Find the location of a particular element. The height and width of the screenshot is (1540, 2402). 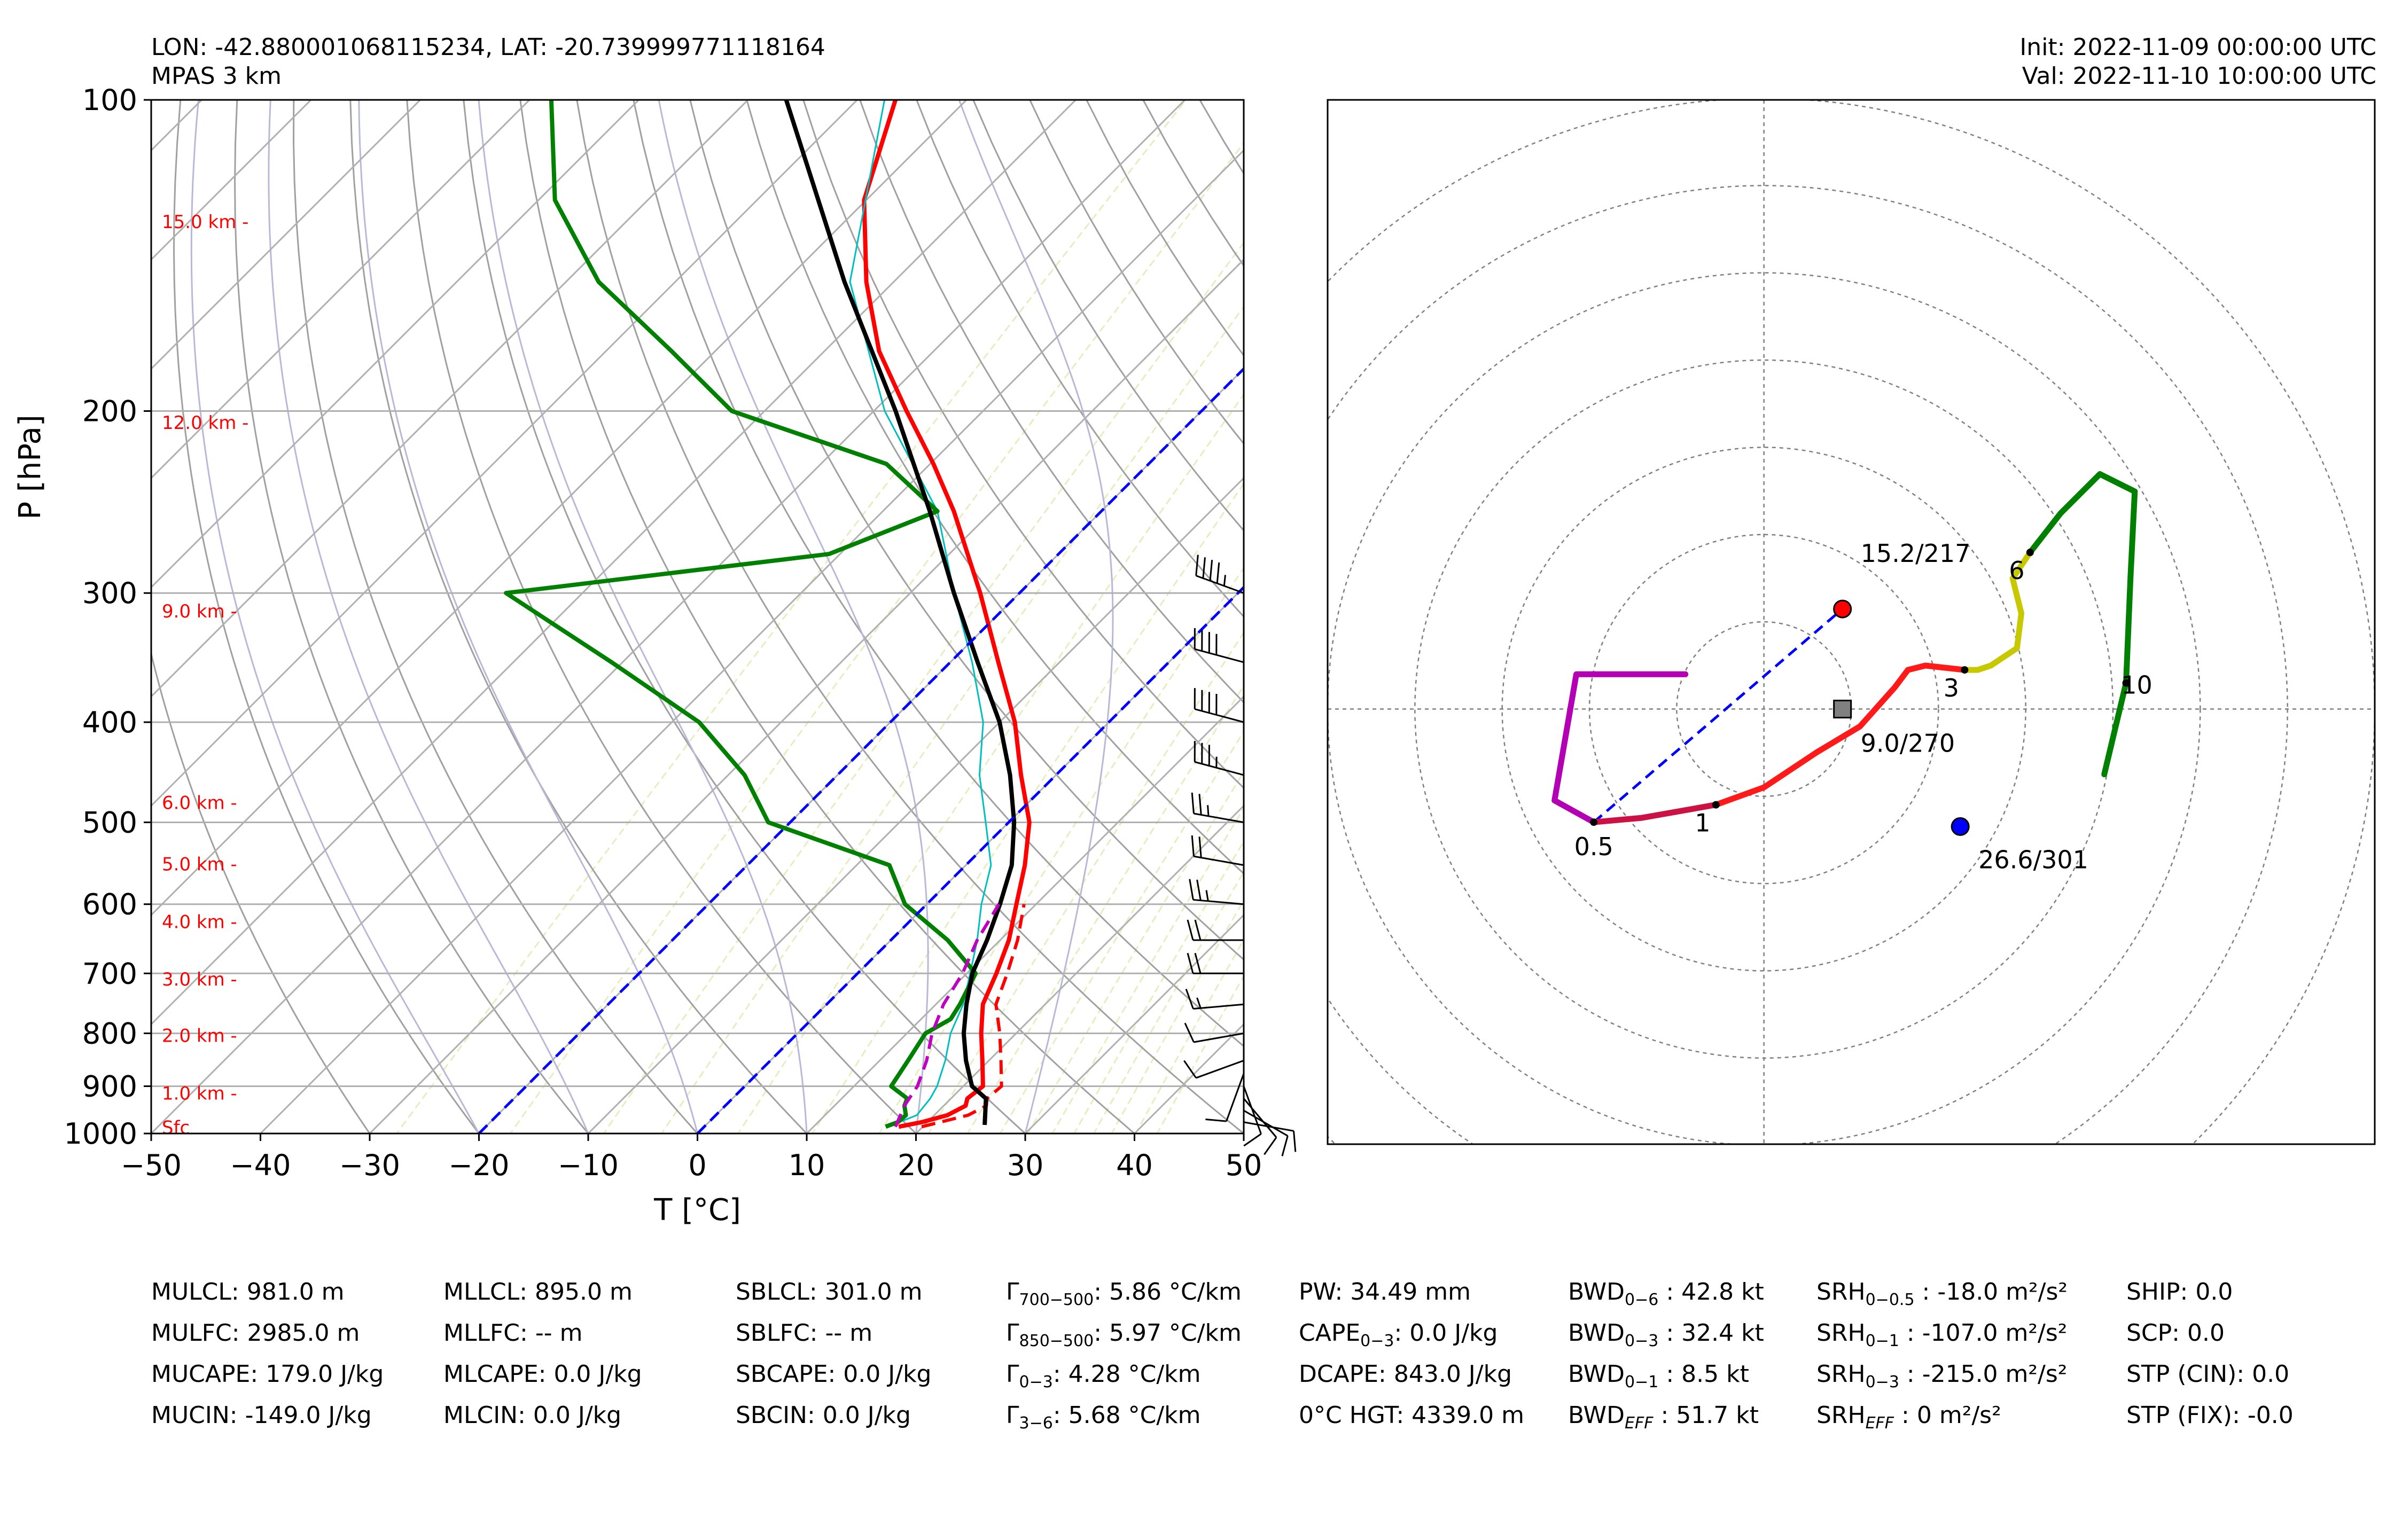

parameter-value: DCAPE: 843.0 J/kg is located at coordinates (1405, 1374).